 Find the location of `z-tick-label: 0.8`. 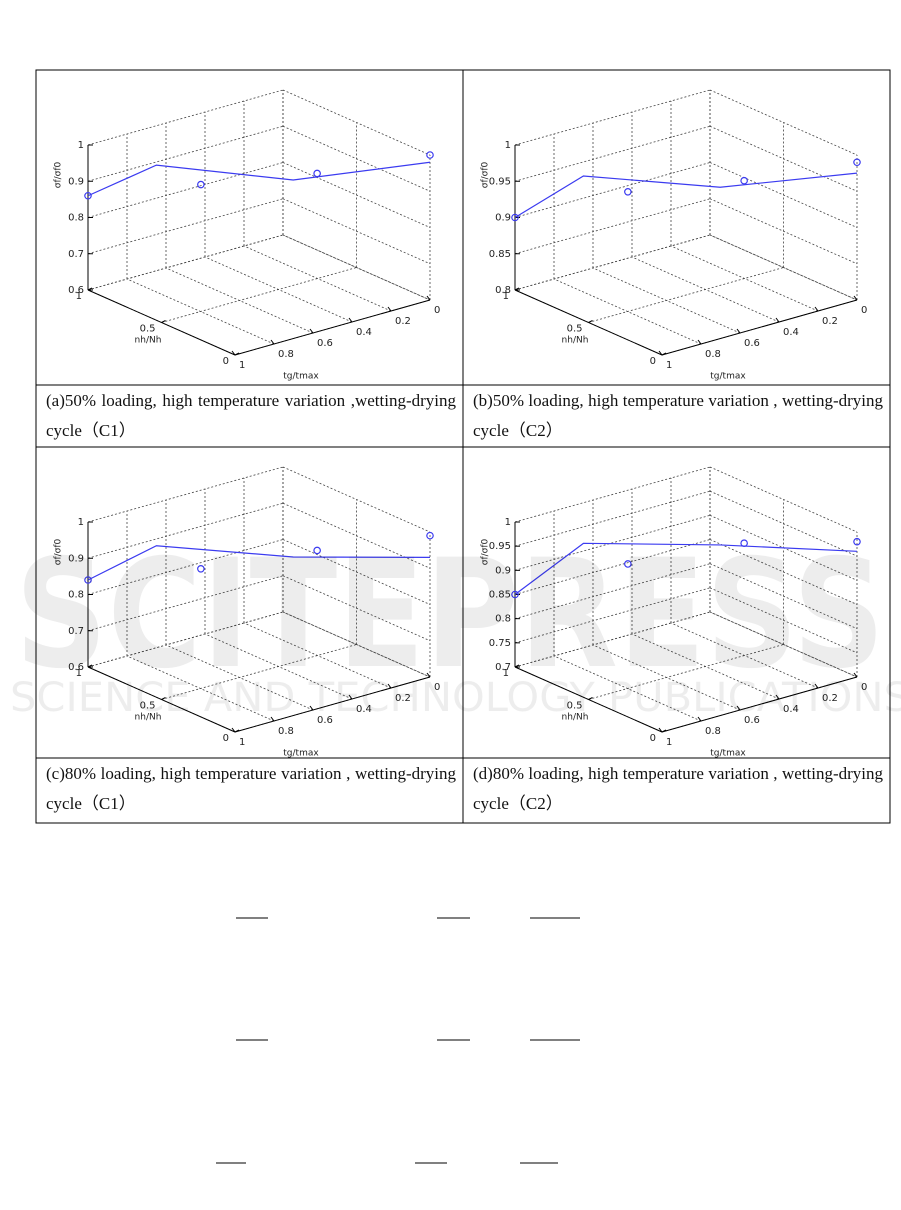

z-tick-label: 0.8 is located at coordinates (503, 290).